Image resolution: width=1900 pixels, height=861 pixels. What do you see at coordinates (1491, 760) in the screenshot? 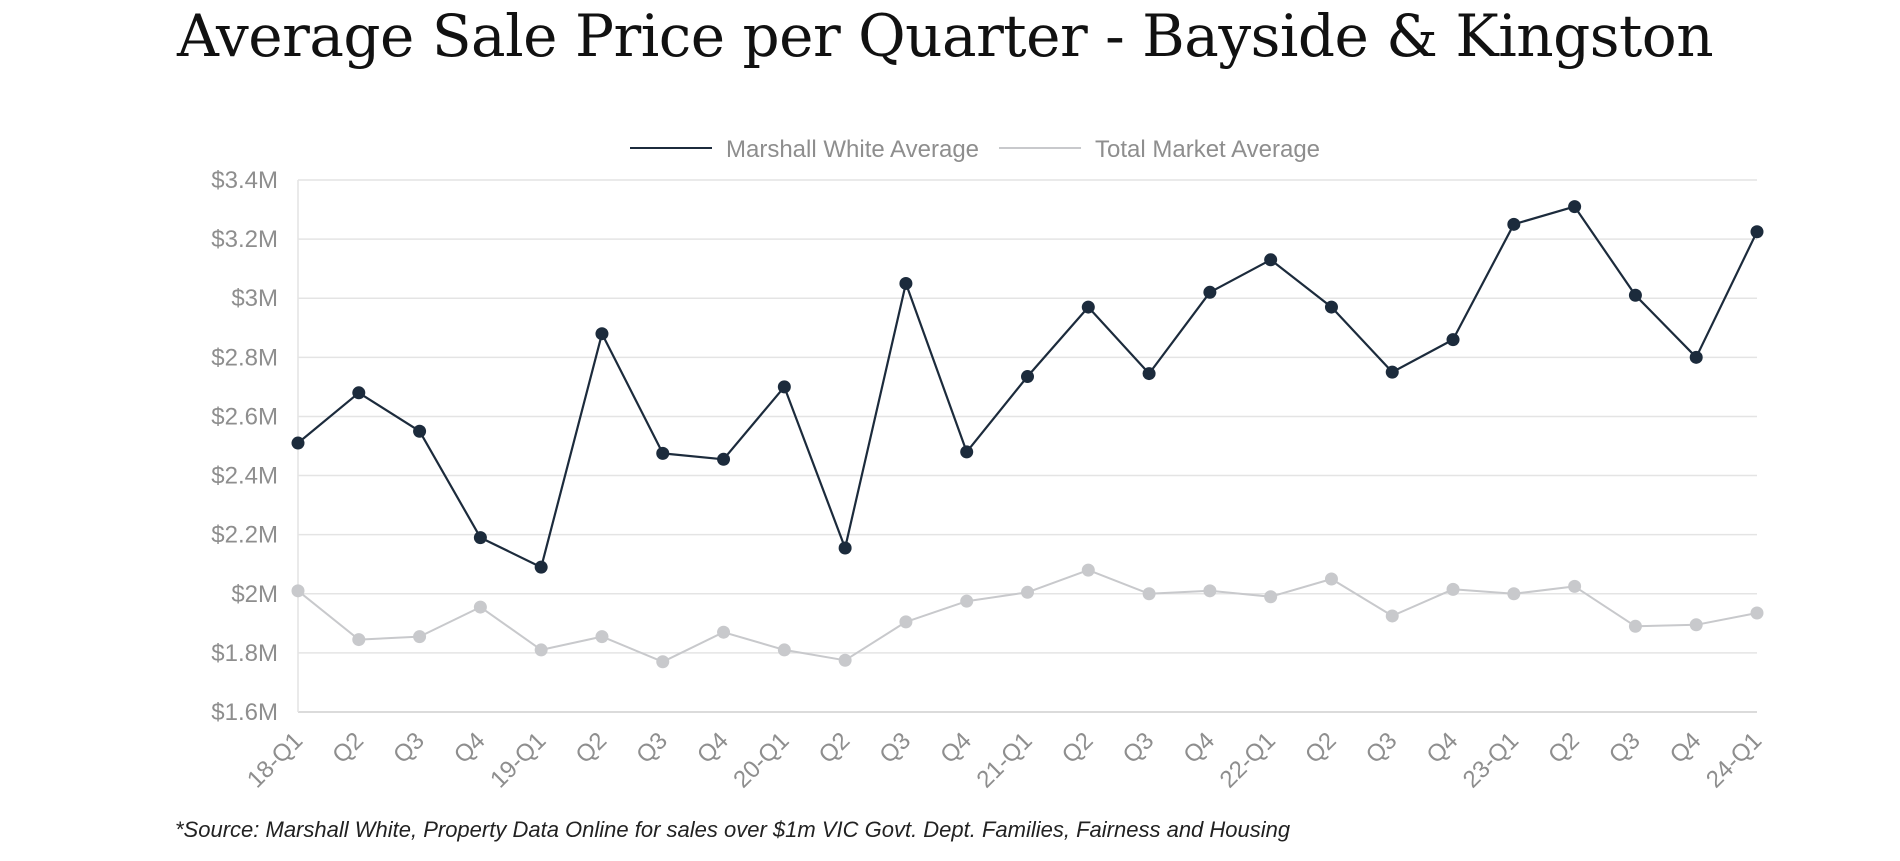
I see `x-tick-label: 23-Q1` at bounding box center [1491, 760].